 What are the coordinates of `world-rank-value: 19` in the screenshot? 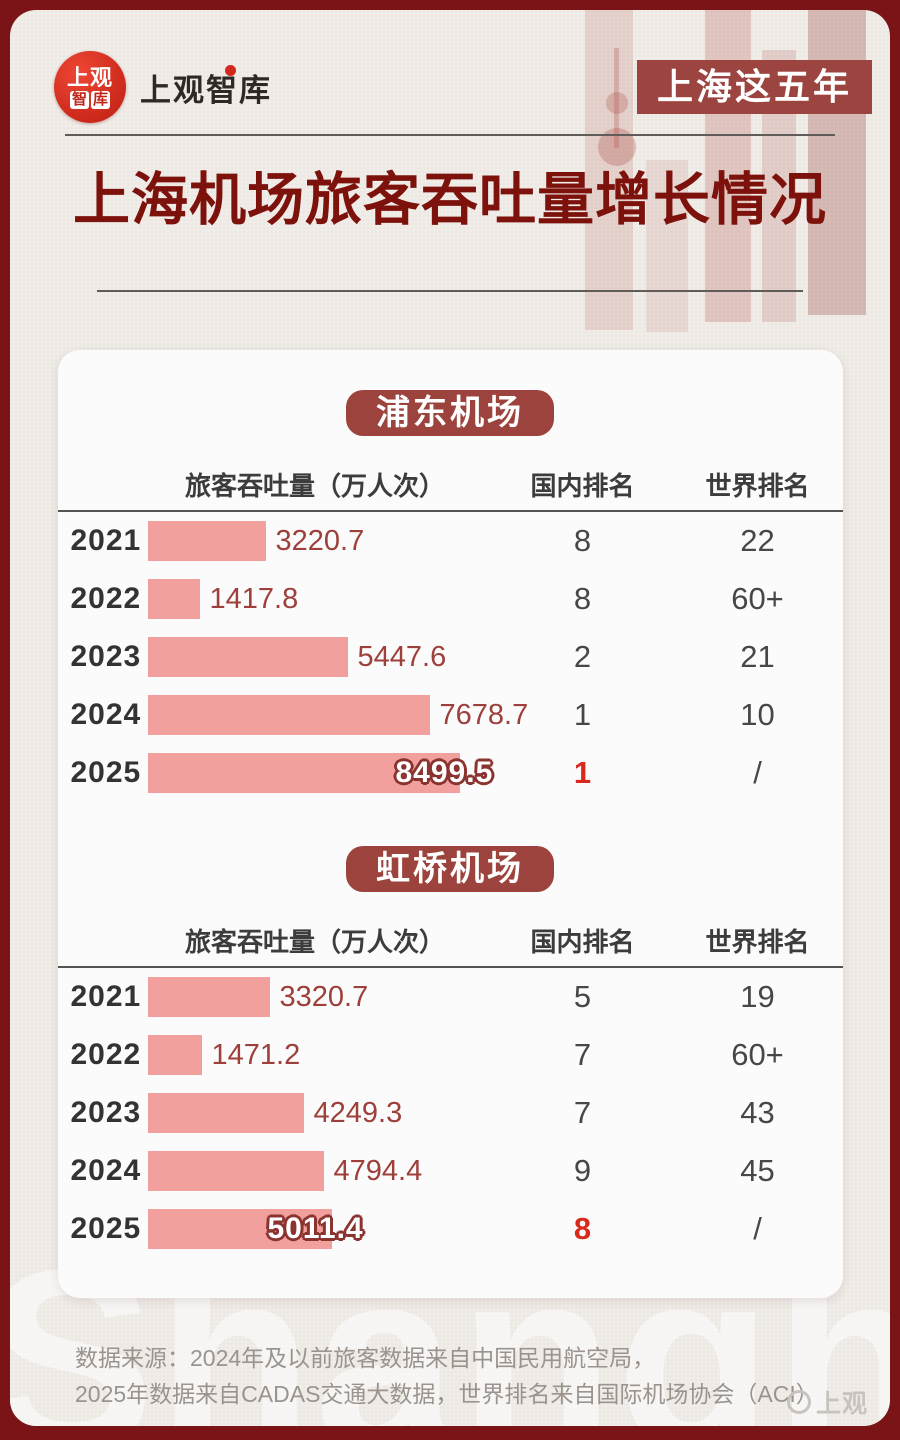 It's located at (757, 996).